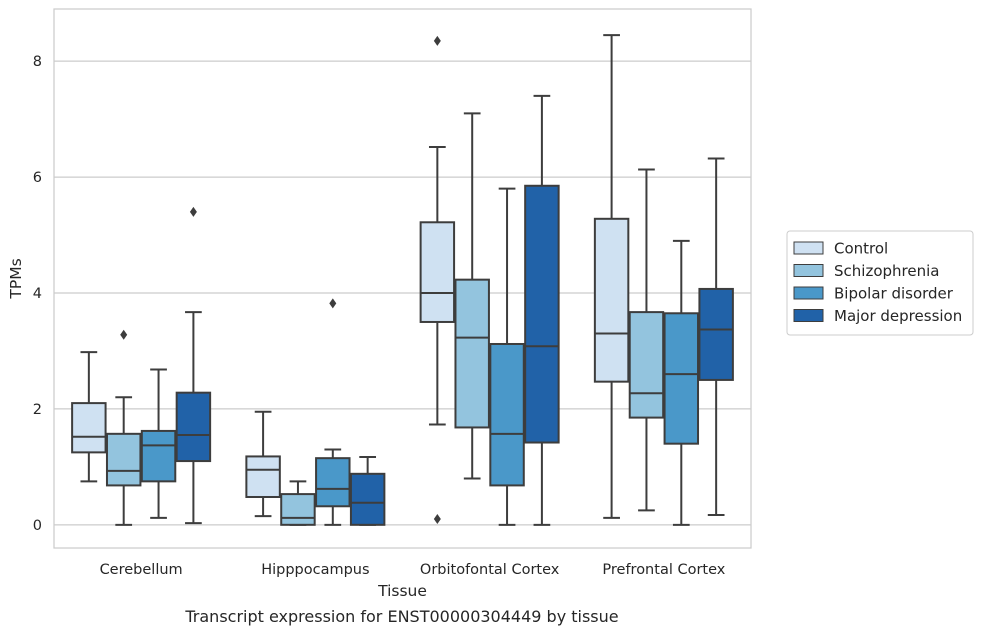 This screenshot has height=634, width=983. I want to click on y-axis-title: TPMs, so click(16, 278).